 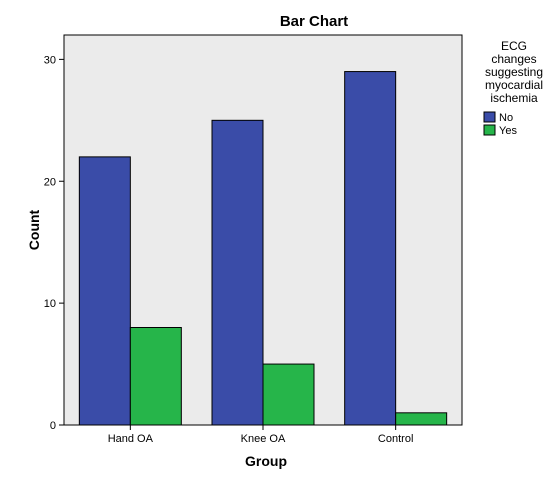 I want to click on bar-no-knee-oa, so click(x=237, y=272).